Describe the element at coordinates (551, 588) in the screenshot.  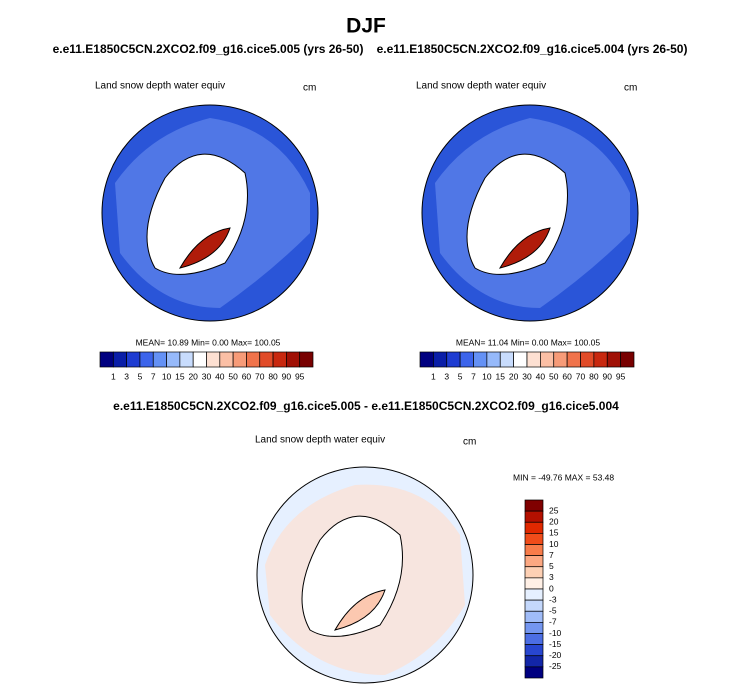
I see `colorbar-label: 0` at that location.